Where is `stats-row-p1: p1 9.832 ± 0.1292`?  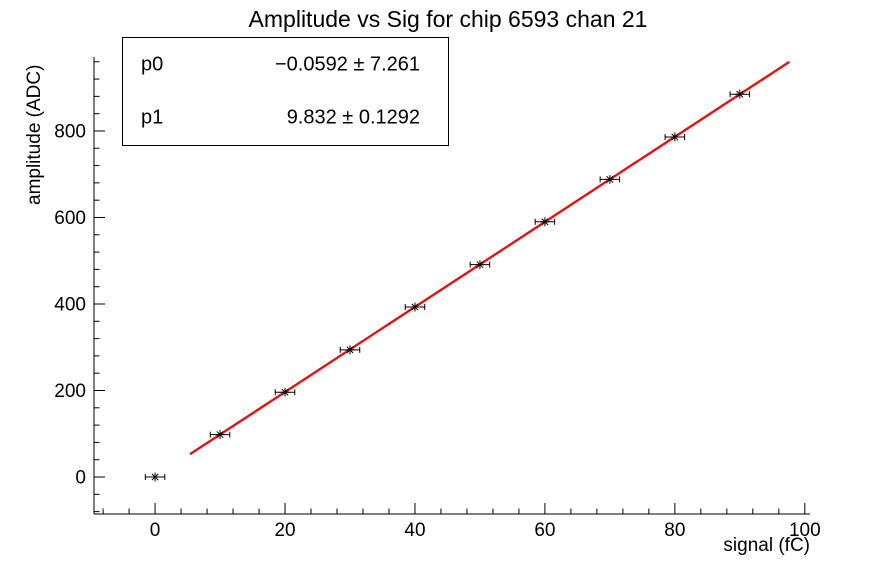 stats-row-p1: p1 9.832 ± 0.1292 is located at coordinates (285, 117).